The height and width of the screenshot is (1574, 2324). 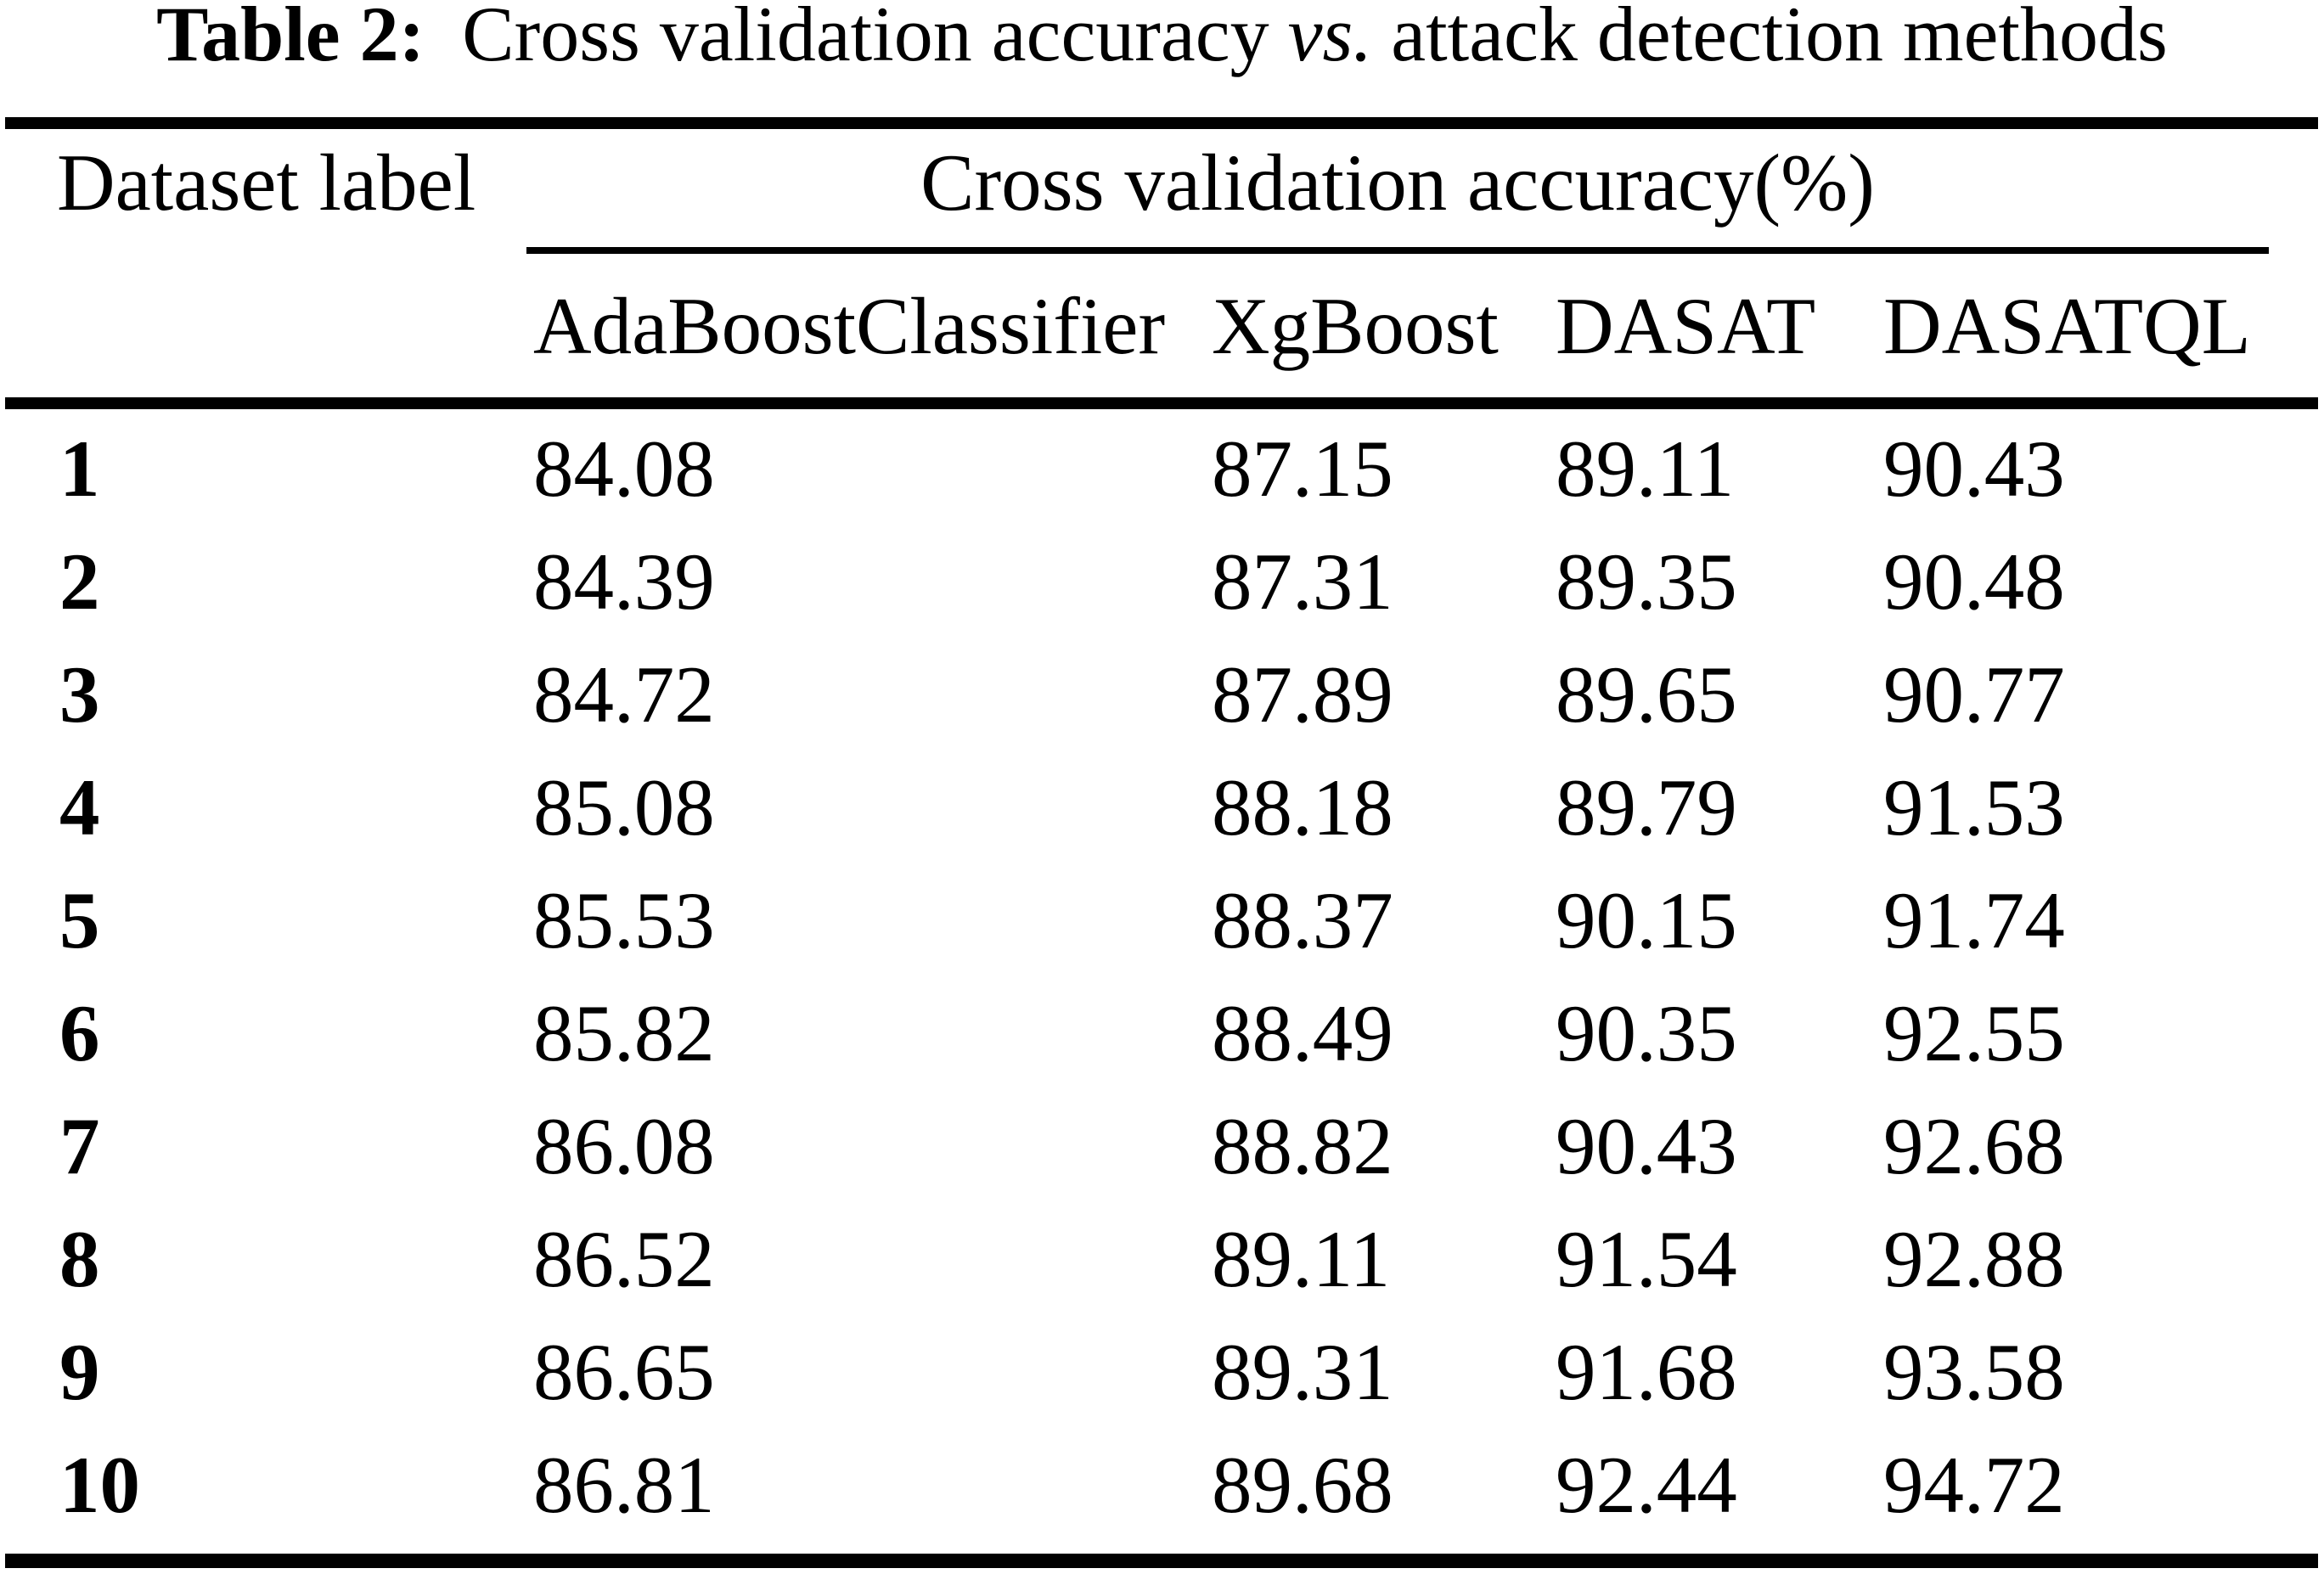 What do you see at coordinates (624, 807) in the screenshot?
I see `cell-adaboost: 85.08` at bounding box center [624, 807].